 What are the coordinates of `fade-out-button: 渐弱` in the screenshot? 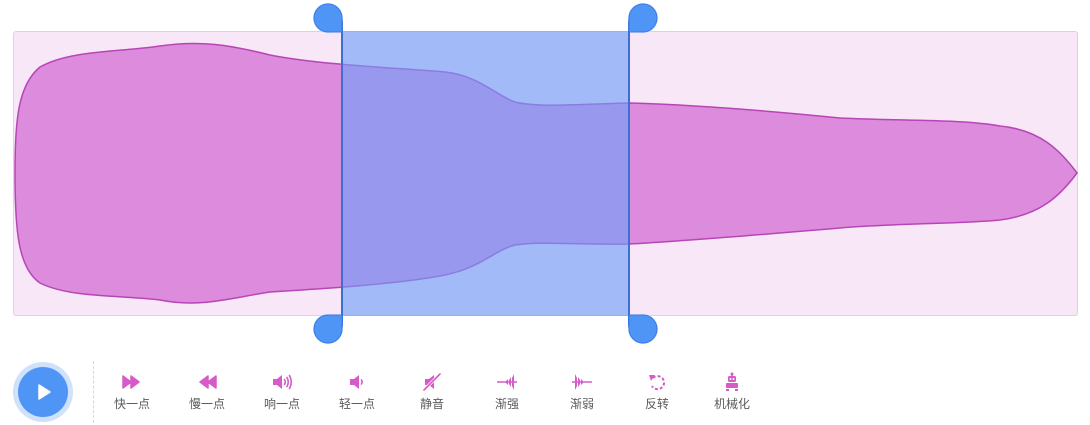 It's located at (582, 393).